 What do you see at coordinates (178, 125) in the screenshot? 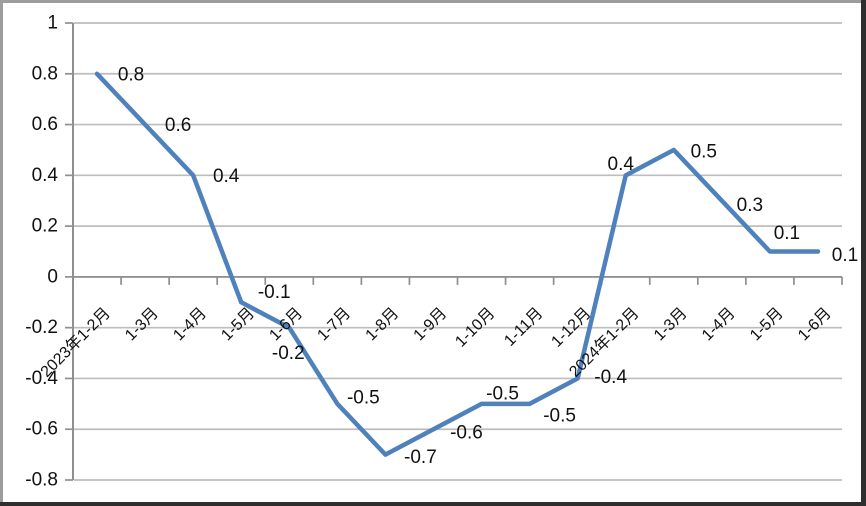
I see `data-label: 0.6` at bounding box center [178, 125].